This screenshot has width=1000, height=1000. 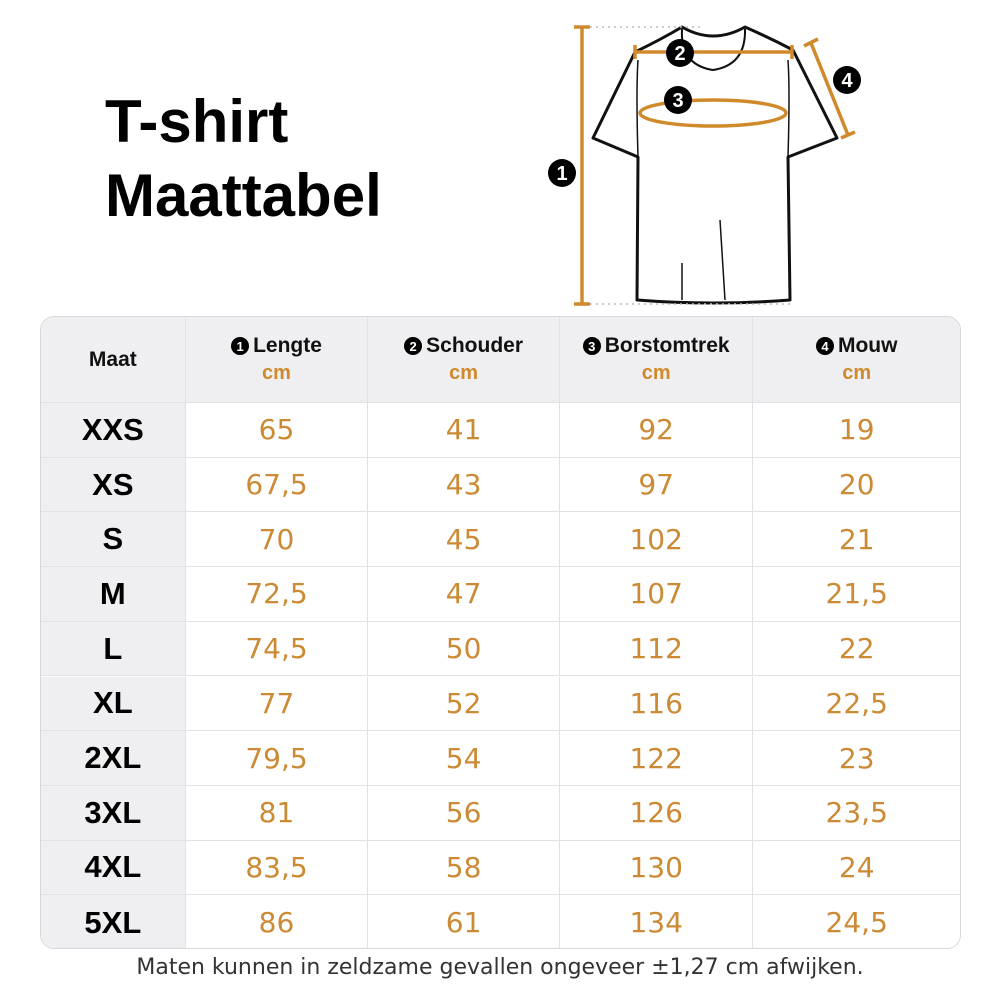 I want to click on measurement-value: 116, so click(x=656, y=703).